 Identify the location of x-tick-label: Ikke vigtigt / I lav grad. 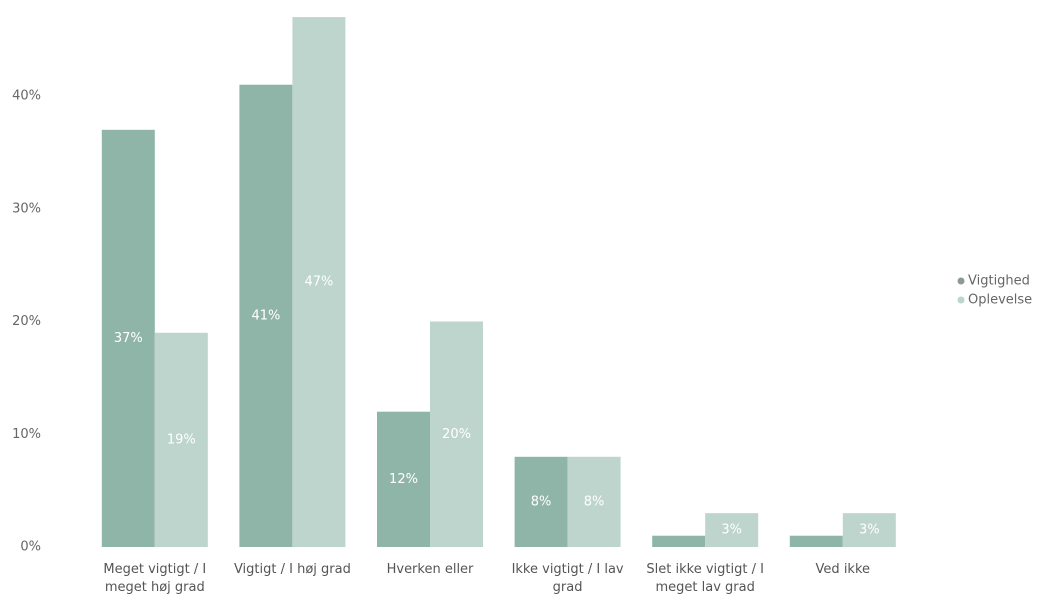
(567, 578).